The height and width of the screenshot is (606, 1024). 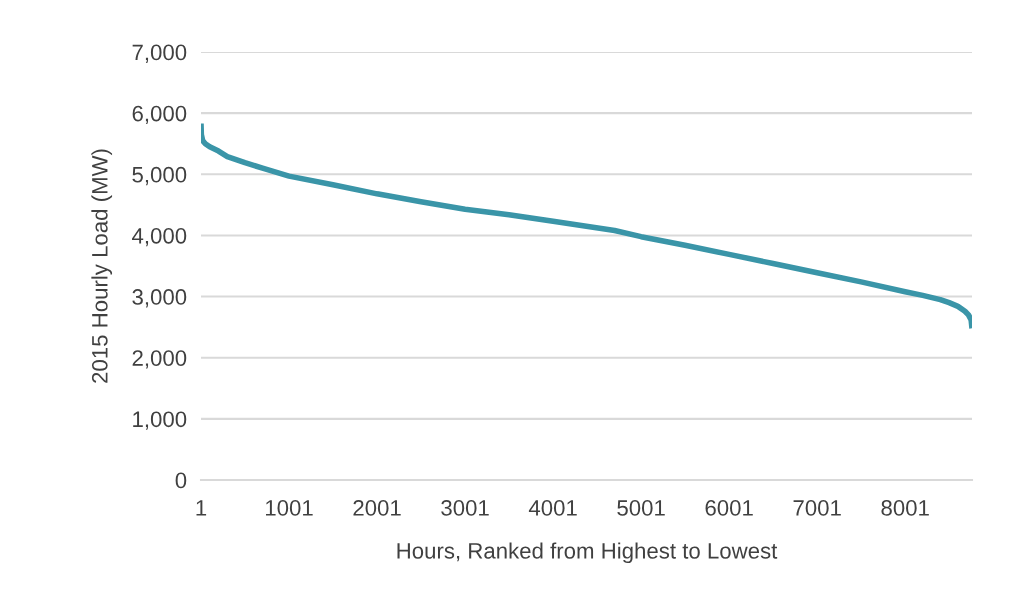 I want to click on y-tick-label: 0, so click(x=181, y=480).